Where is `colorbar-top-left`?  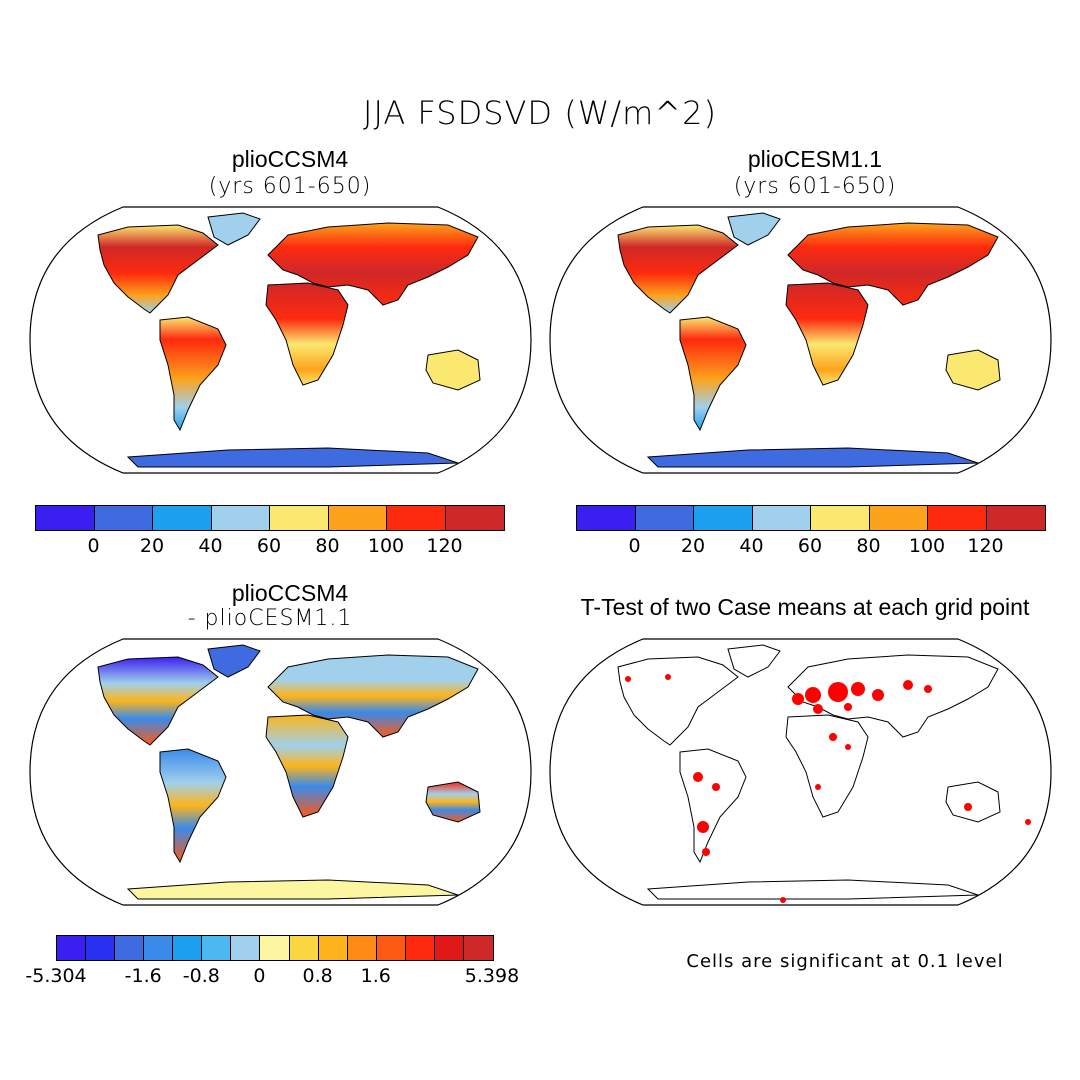
colorbar-top-left is located at coordinates (270, 518).